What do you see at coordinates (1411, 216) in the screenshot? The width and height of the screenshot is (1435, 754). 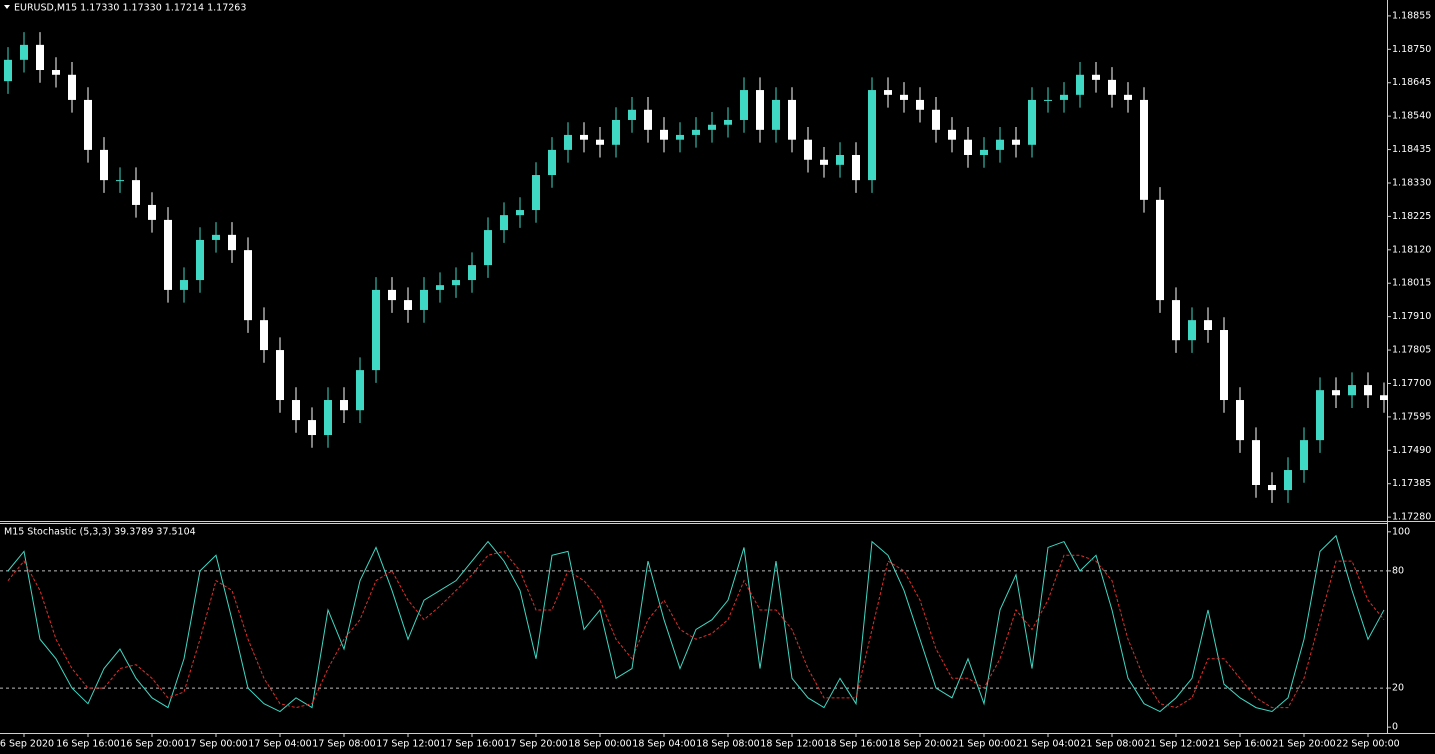 I see `y-tick-label: 1.18225` at bounding box center [1411, 216].